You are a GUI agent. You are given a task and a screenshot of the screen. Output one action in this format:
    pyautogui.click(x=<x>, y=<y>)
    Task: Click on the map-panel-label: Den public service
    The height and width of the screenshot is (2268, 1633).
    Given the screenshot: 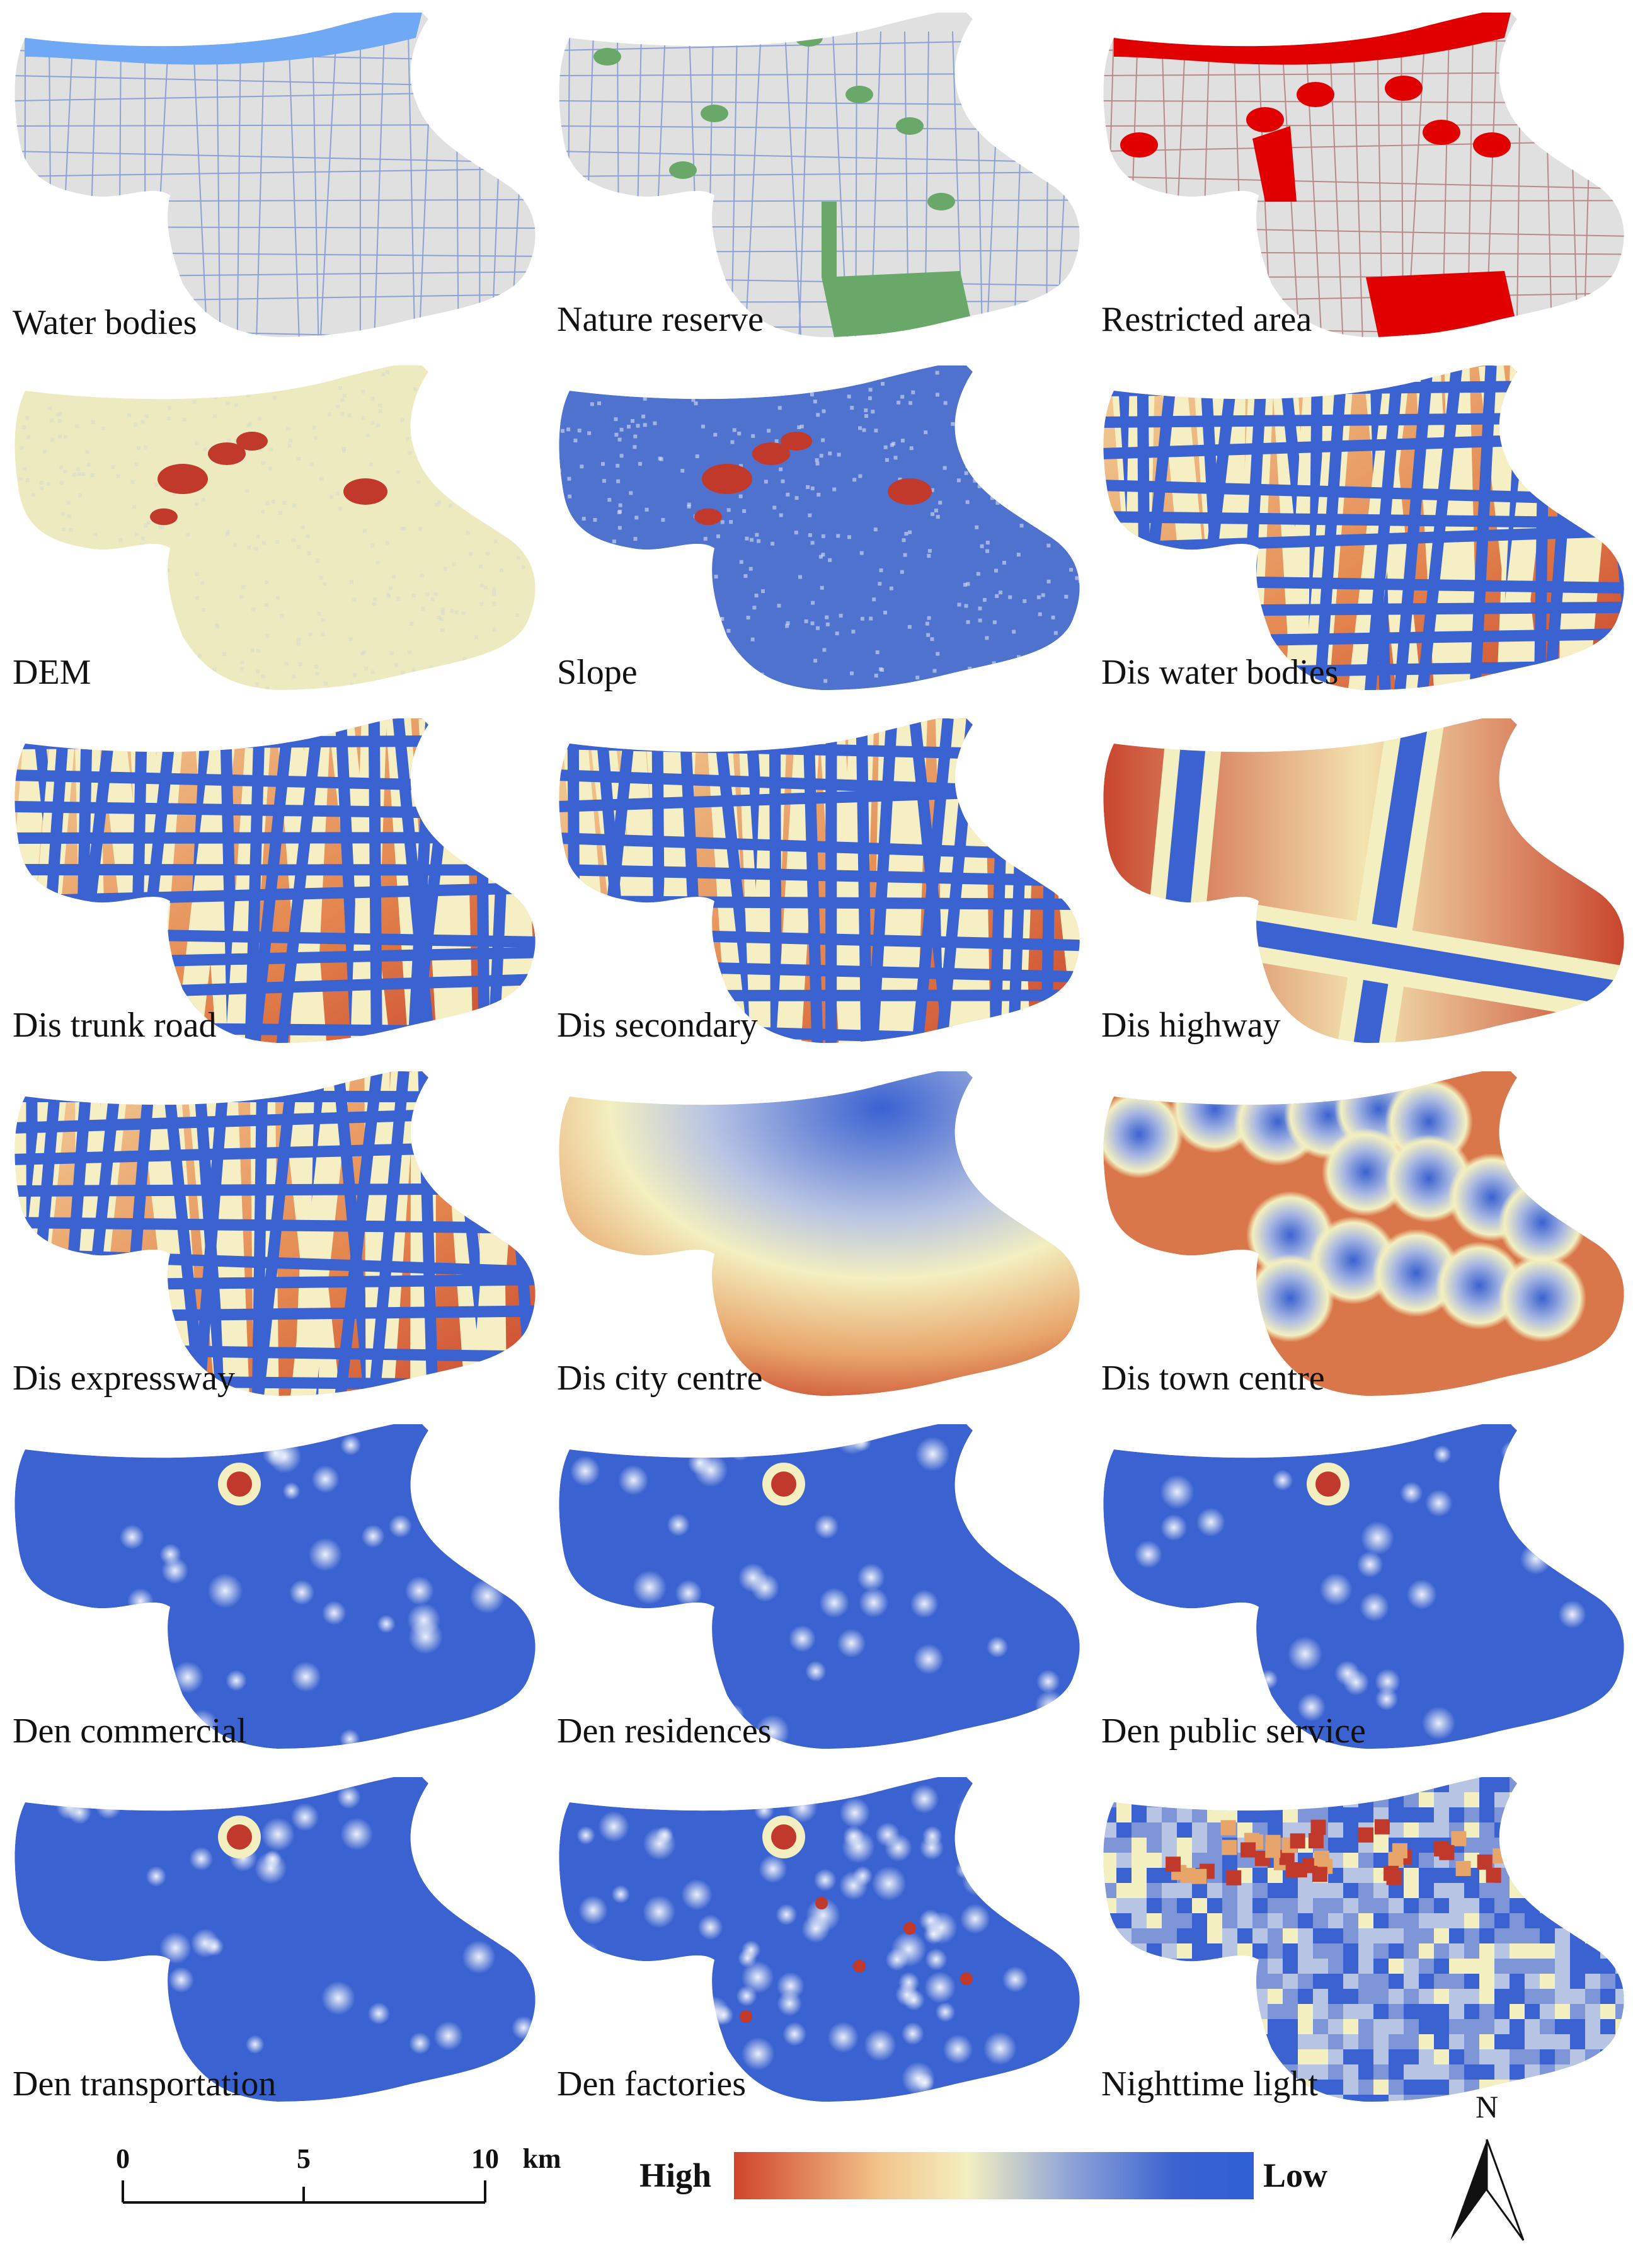 What is the action you would take?
    pyautogui.click(x=1233, y=1731)
    